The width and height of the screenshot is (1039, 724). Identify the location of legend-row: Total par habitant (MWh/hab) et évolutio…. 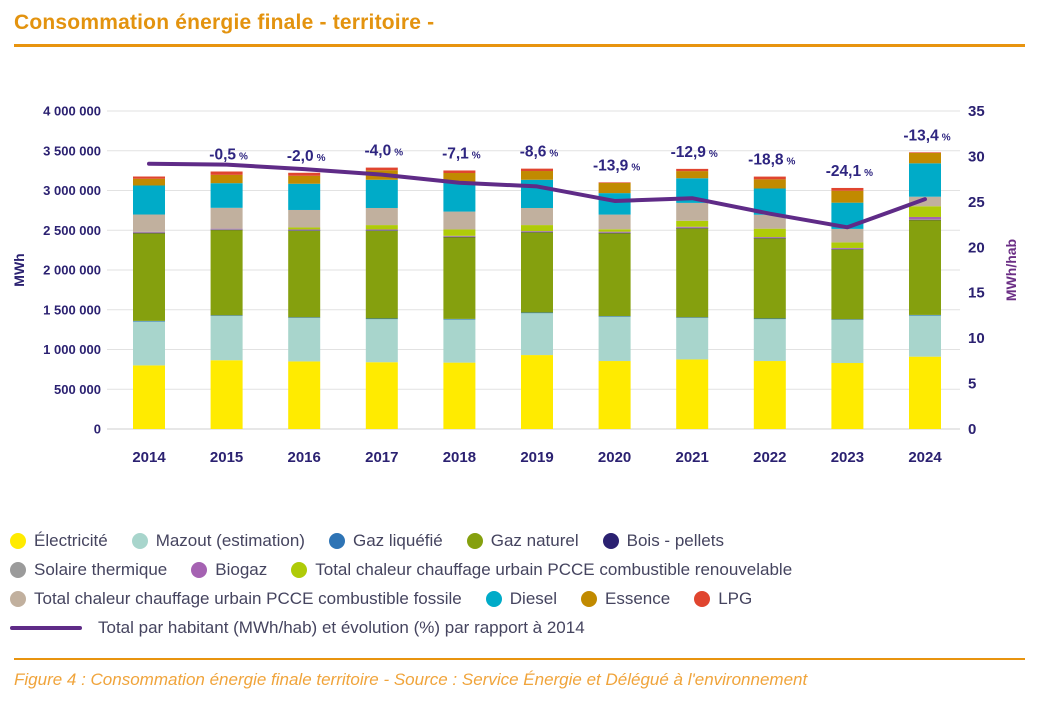
(519, 628).